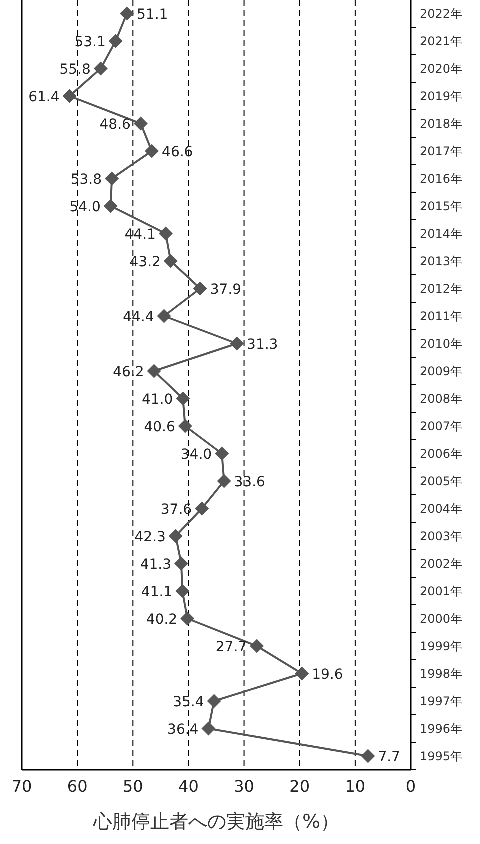 This screenshot has height=844, width=480. What do you see at coordinates (441, 591) in the screenshot?
I see `y-tick-label: 2001年` at bounding box center [441, 591].